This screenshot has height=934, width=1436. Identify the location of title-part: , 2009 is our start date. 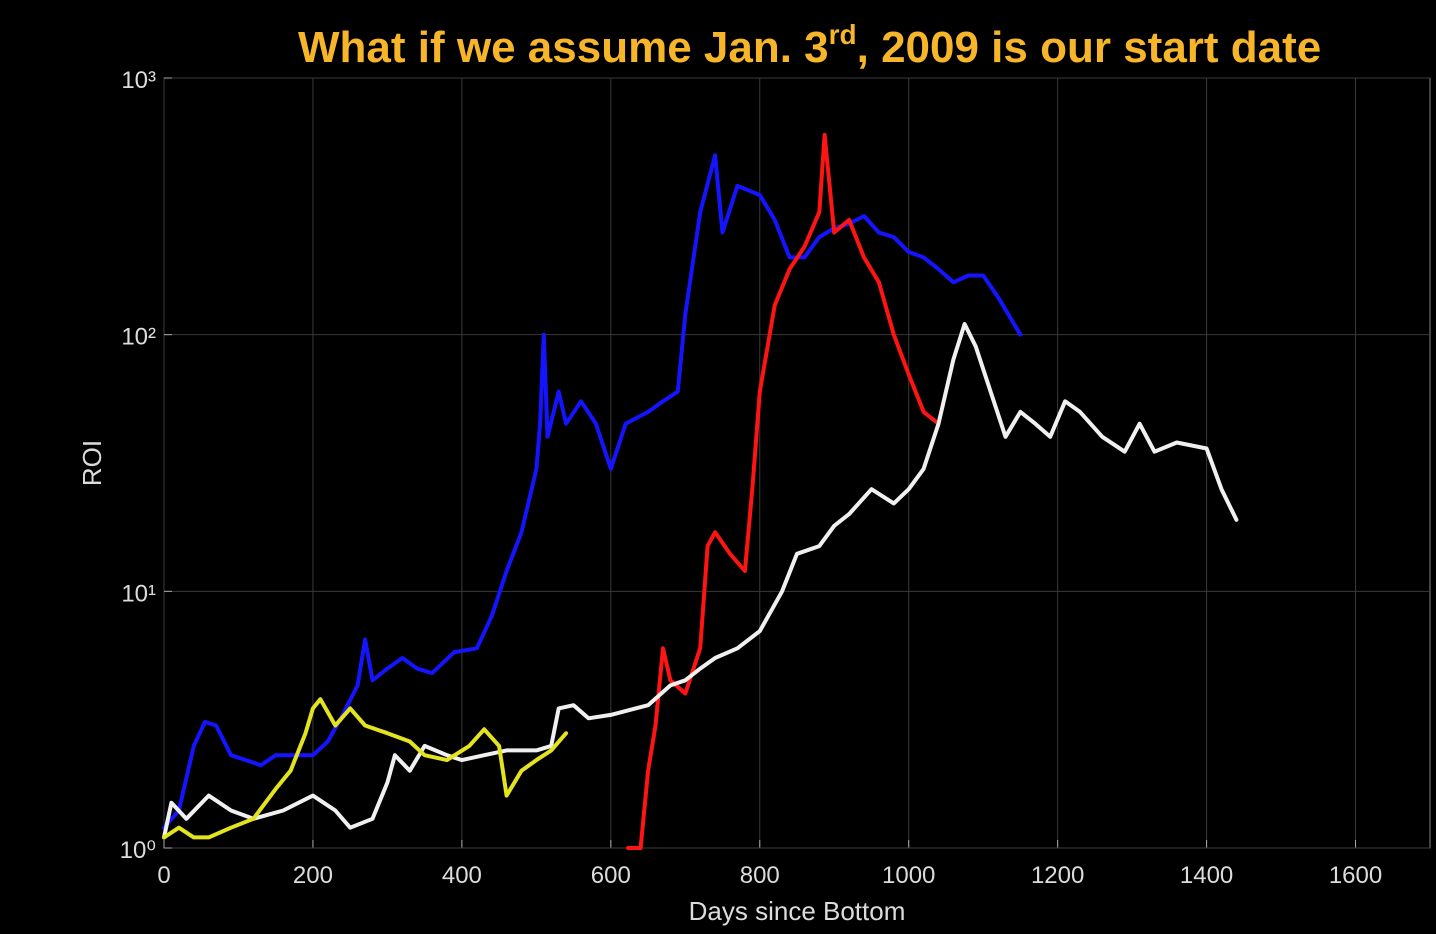
(1089, 47).